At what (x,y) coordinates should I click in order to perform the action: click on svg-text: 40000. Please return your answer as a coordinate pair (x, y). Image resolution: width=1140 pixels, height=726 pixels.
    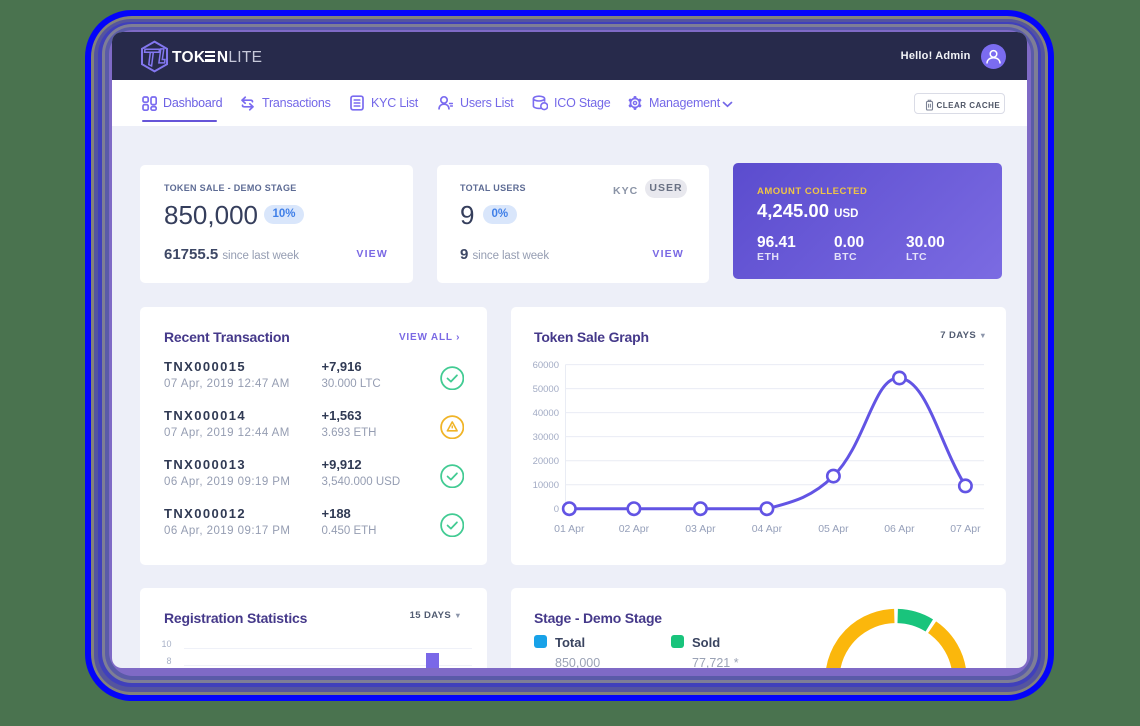
    Looking at the image, I should click on (545, 413).